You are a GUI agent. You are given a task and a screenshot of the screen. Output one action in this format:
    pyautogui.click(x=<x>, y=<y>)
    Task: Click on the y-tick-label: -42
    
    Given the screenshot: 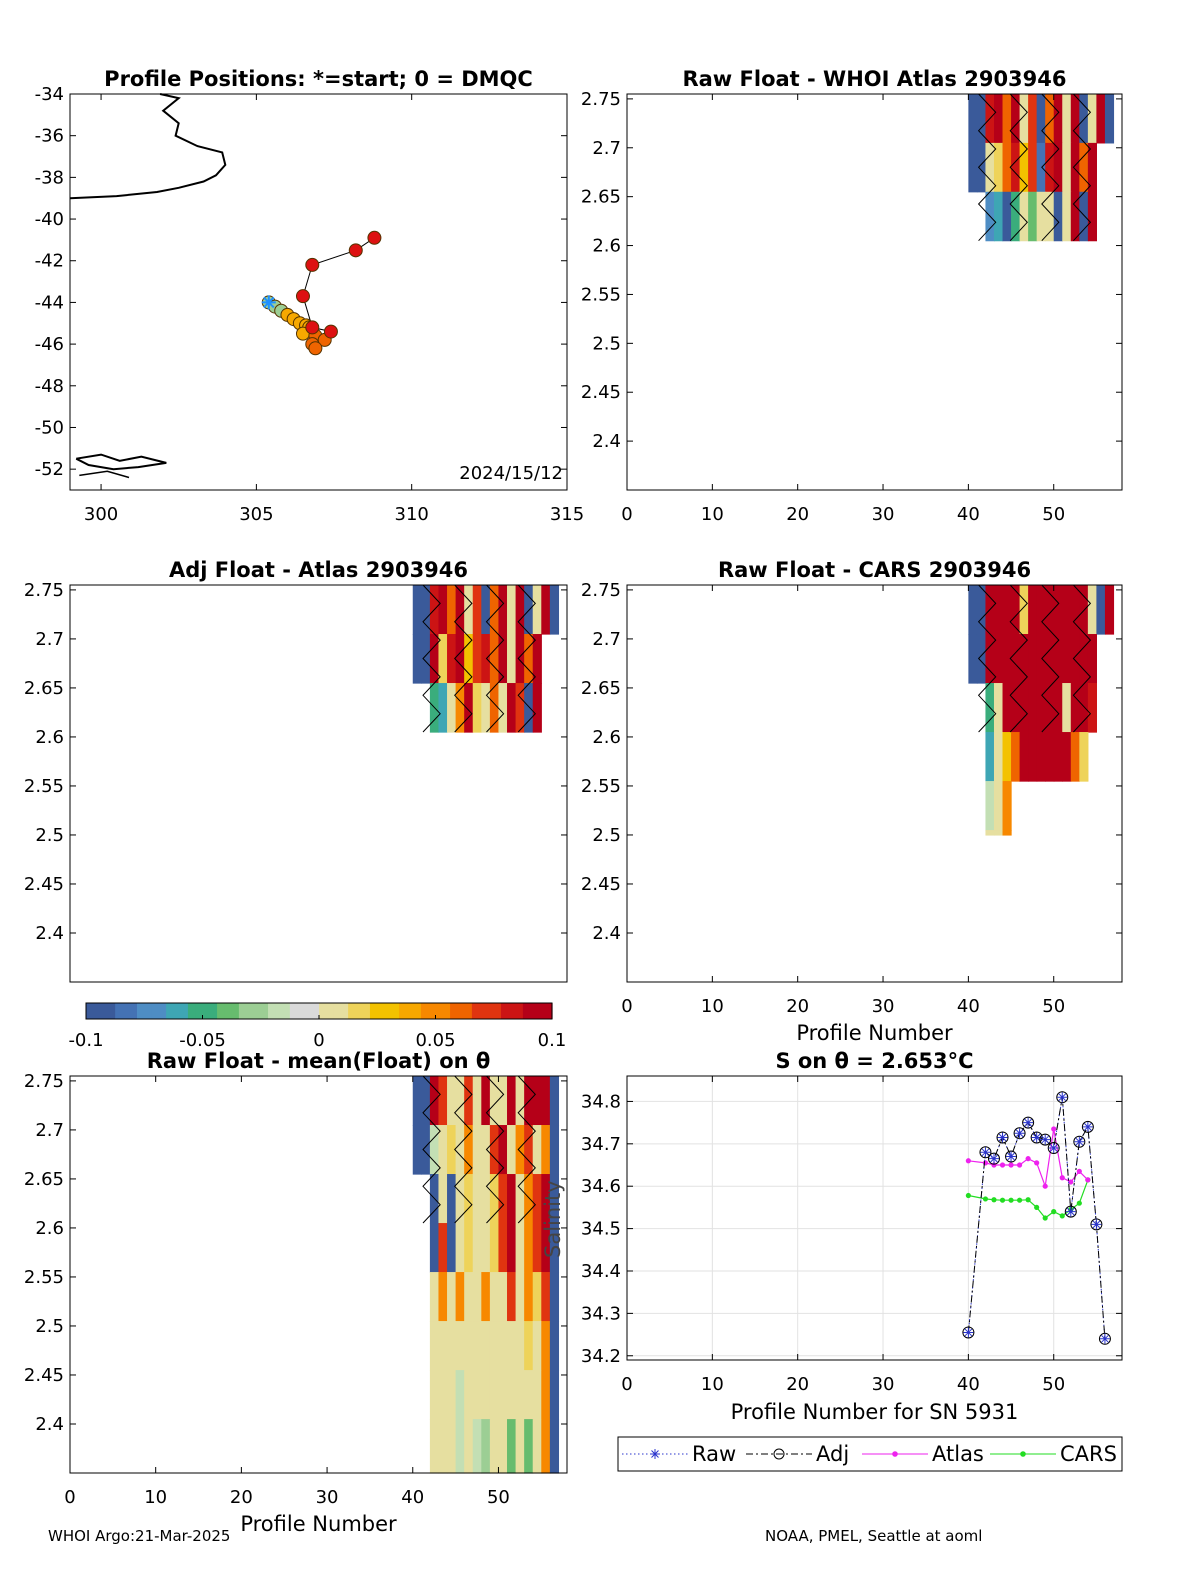 What is the action you would take?
    pyautogui.click(x=49, y=261)
    